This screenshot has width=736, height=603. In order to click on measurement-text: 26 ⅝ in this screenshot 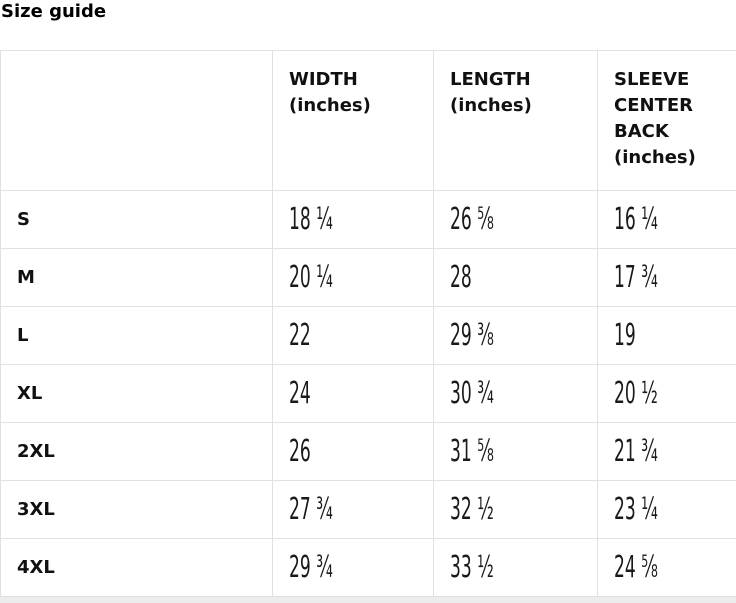, I will do `click(472, 219)`.